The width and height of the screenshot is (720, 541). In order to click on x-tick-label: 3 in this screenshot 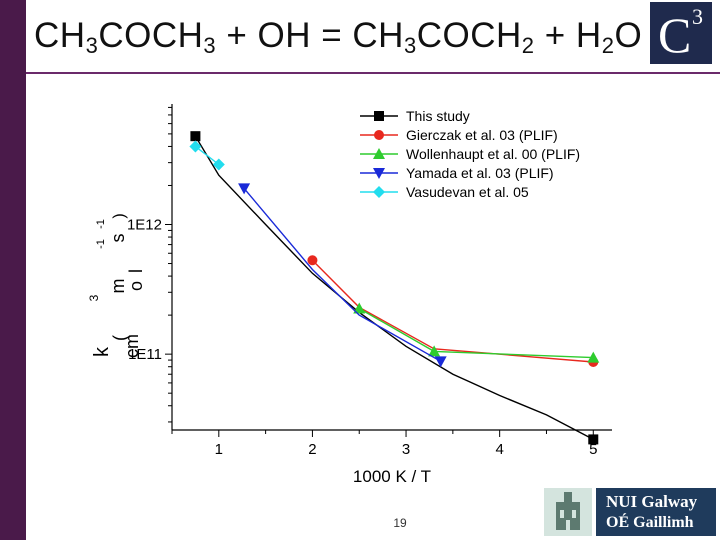, I will do `click(406, 449)`.